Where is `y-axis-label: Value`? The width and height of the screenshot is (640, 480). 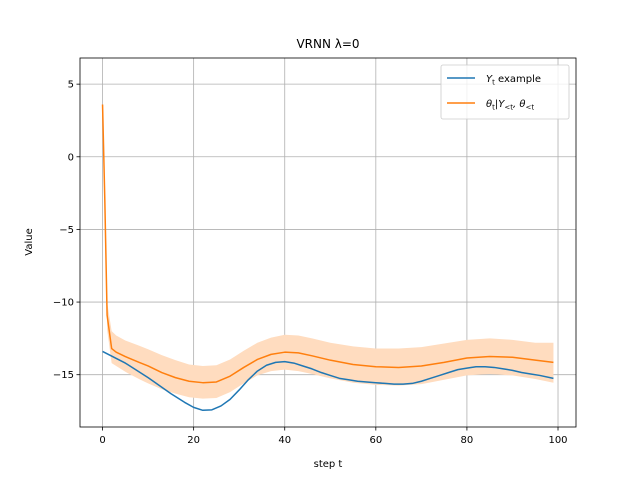 y-axis-label: Value is located at coordinates (29, 241).